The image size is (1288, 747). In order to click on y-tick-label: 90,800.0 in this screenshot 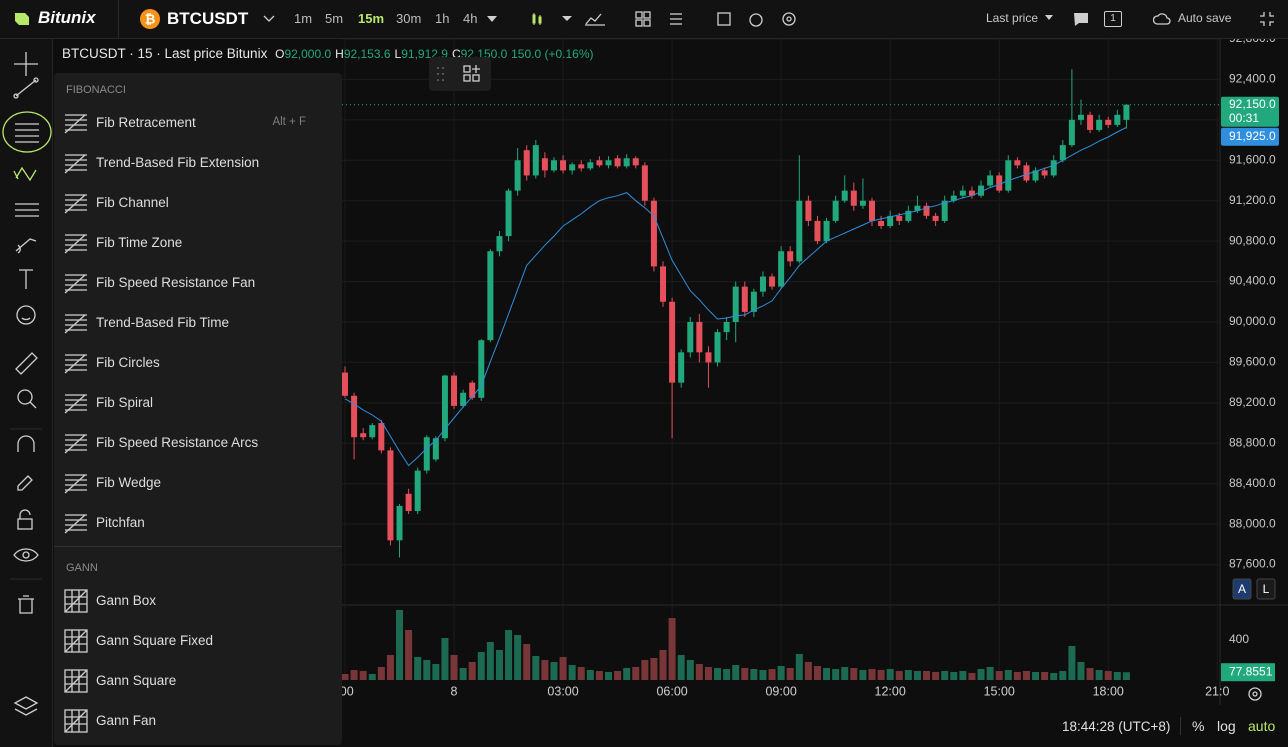, I will do `click(1252, 240)`.